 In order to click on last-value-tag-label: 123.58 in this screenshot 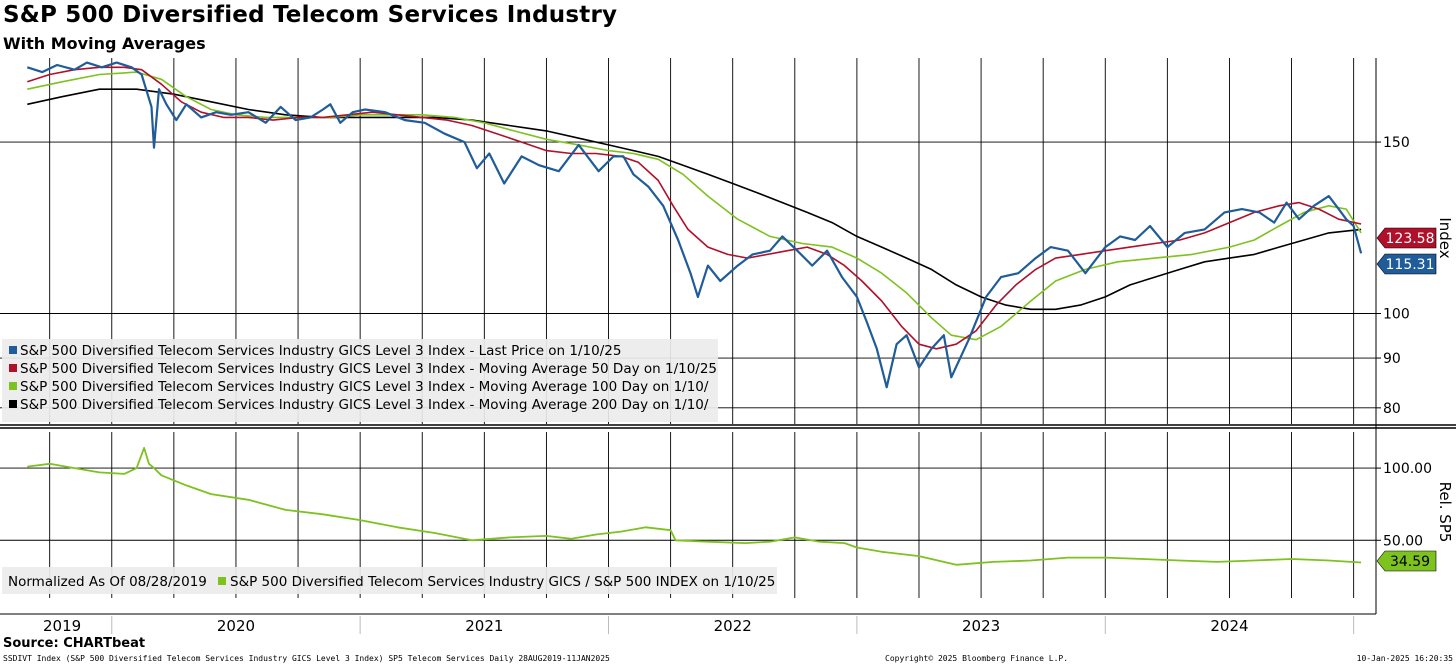, I will do `click(1410, 239)`.